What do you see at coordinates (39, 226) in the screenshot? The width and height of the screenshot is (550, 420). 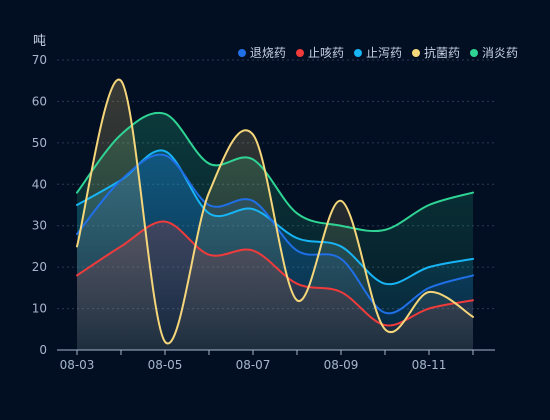 I see `y-tick-label: 30` at bounding box center [39, 226].